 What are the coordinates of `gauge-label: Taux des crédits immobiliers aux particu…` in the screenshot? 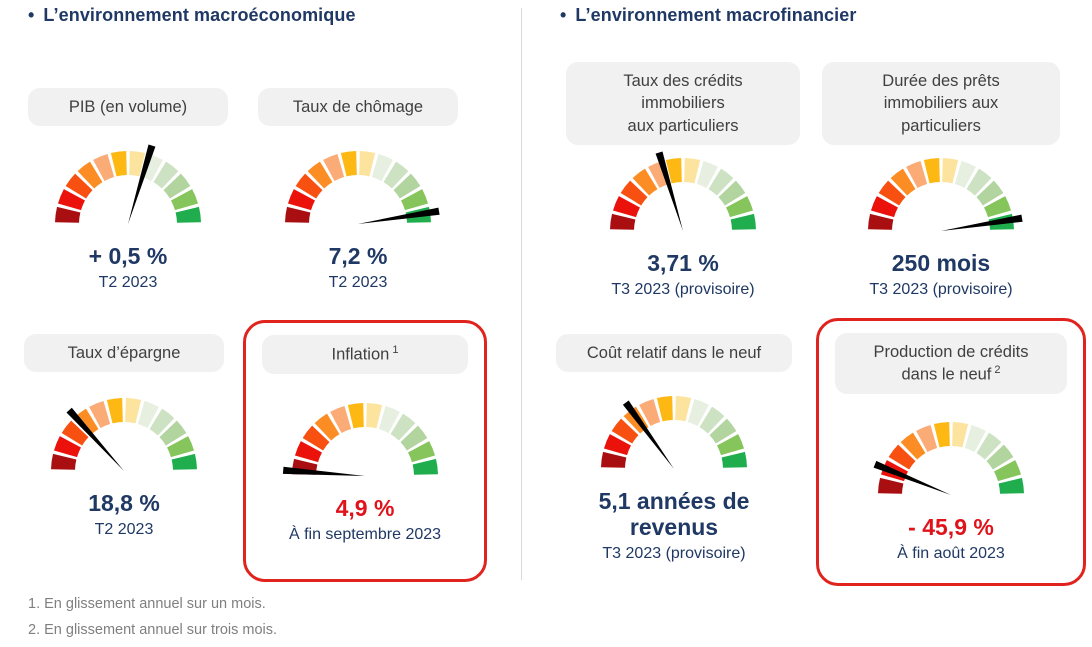 It's located at (683, 103).